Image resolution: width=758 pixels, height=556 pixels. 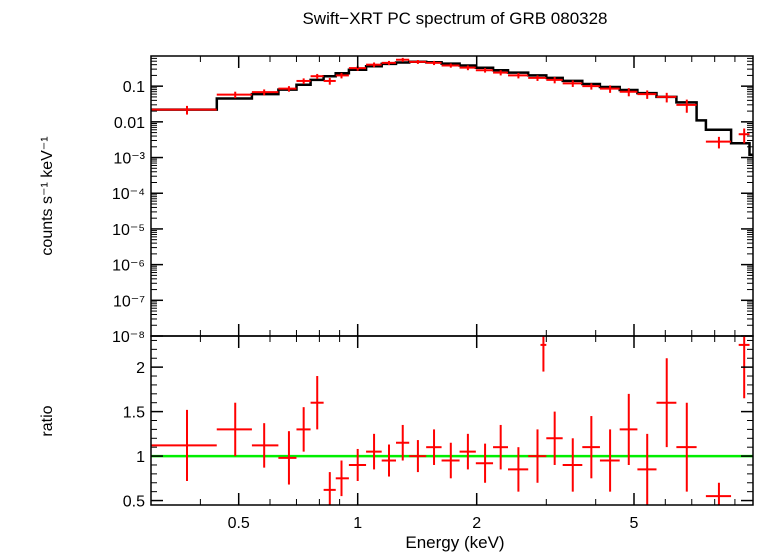 What do you see at coordinates (476, 523) in the screenshot?
I see `x-tick-label: 2` at bounding box center [476, 523].